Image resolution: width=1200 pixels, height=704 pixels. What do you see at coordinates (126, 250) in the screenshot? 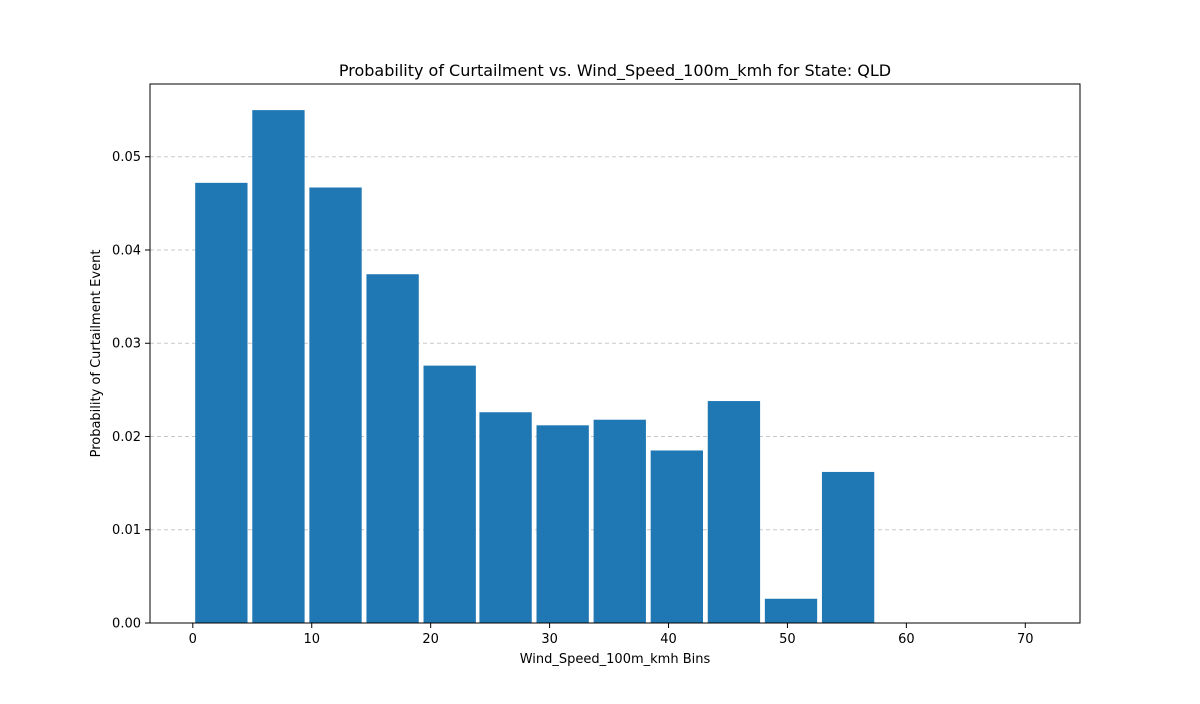
I see `y-tick-label: 0.04` at bounding box center [126, 250].